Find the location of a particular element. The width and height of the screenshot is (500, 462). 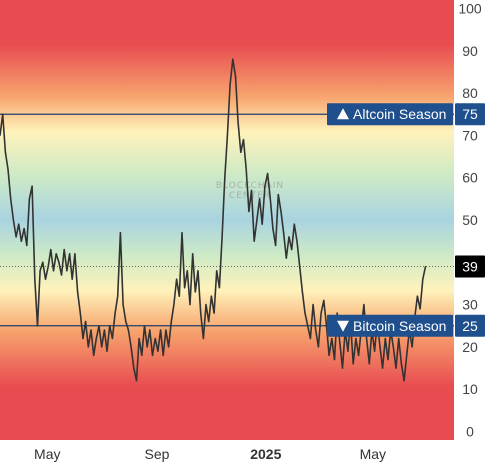

y-tick-label: 100 is located at coordinates (470, 8).